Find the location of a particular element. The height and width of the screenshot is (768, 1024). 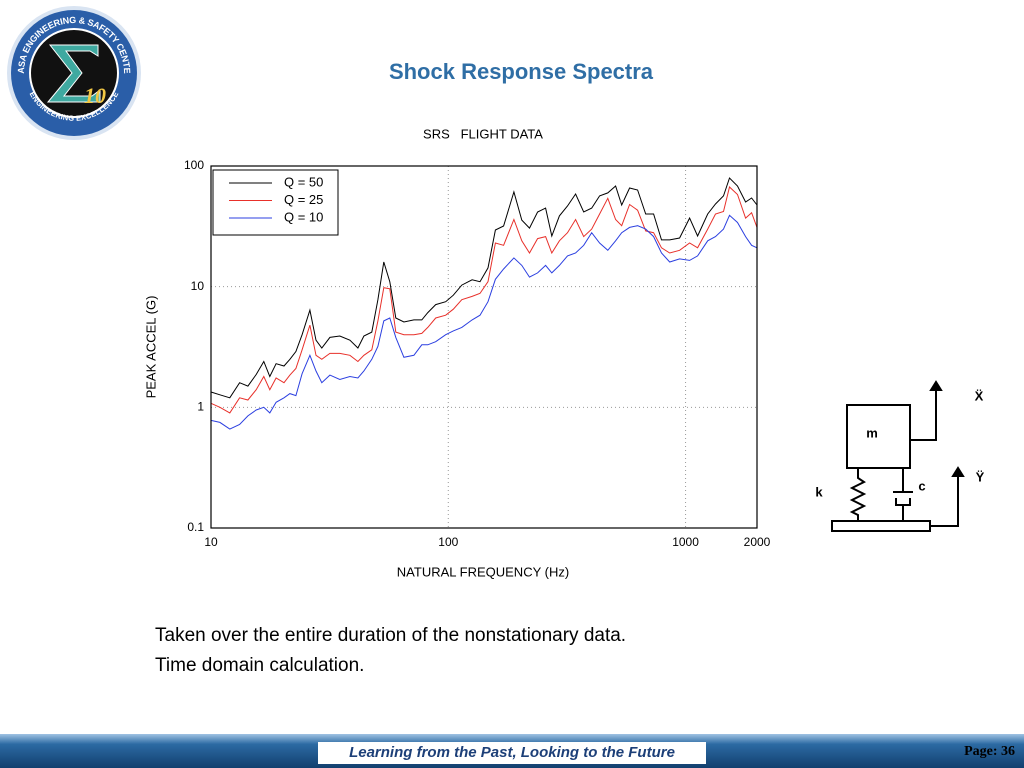

legend-label: Q = 50 is located at coordinates (303, 181).